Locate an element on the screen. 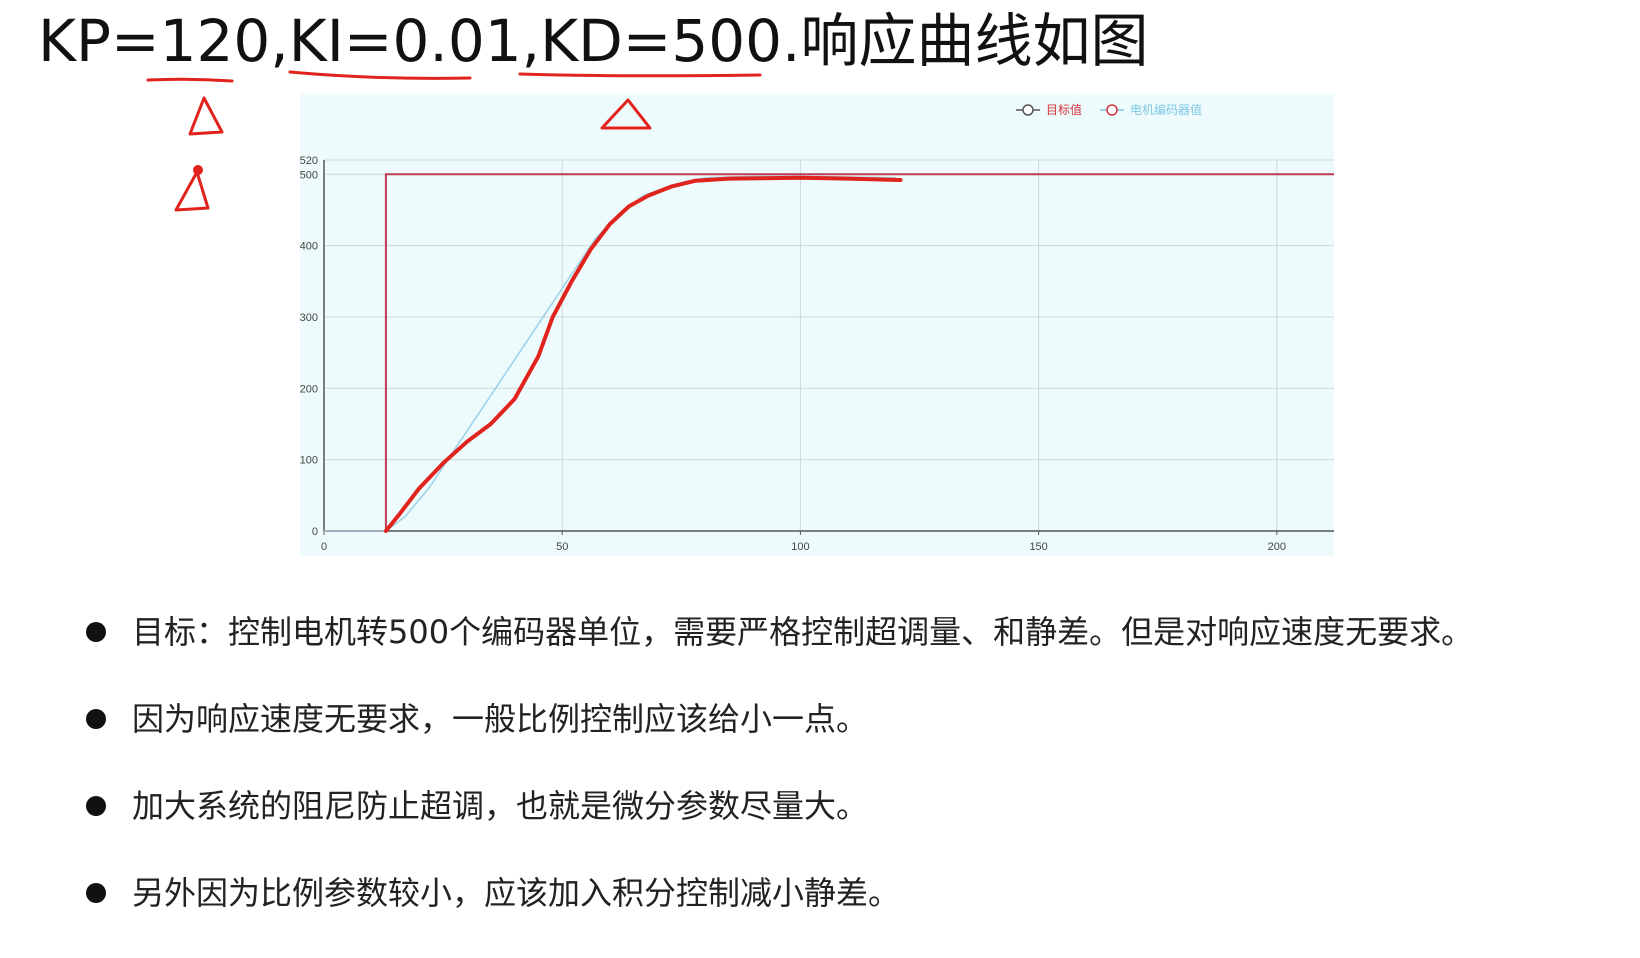  bullet-item-4: 另外因为比例参数较小，应该加入积分控制减小静差。 is located at coordinates (856, 914).